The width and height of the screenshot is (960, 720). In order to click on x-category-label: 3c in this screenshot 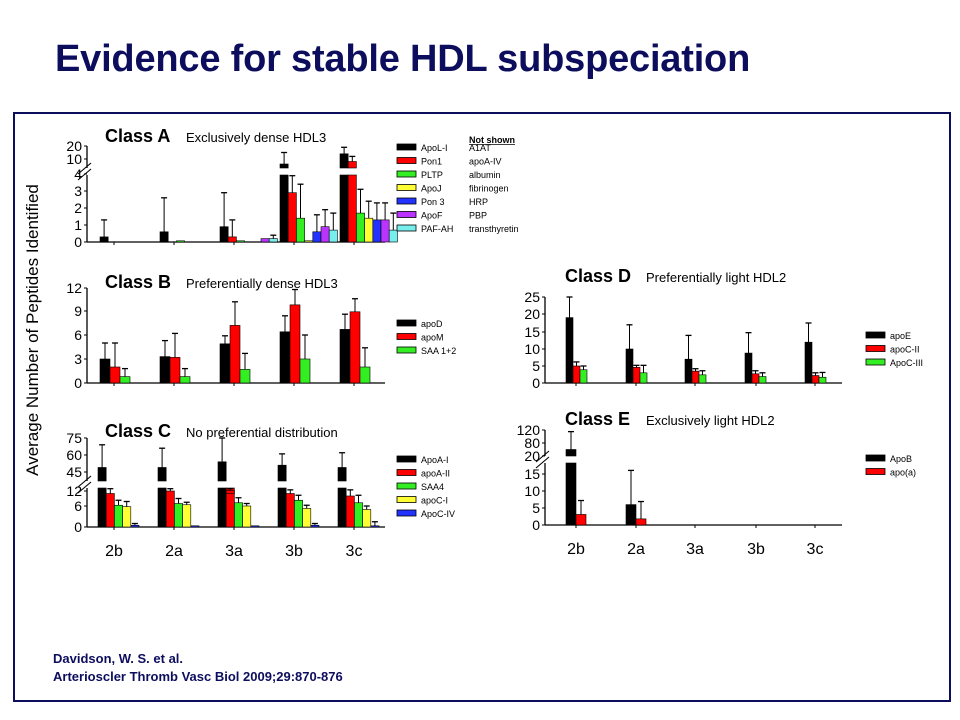, I will do `click(815, 549)`.